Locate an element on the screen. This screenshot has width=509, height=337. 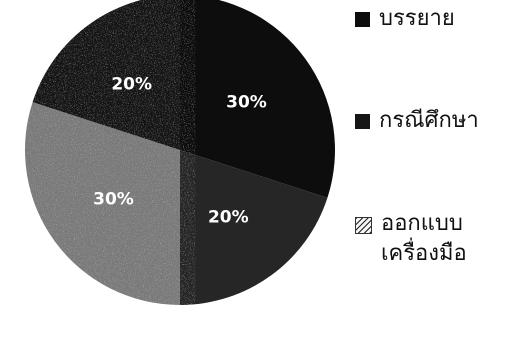
legend-swatch-tool-design is located at coordinates (363, 225).